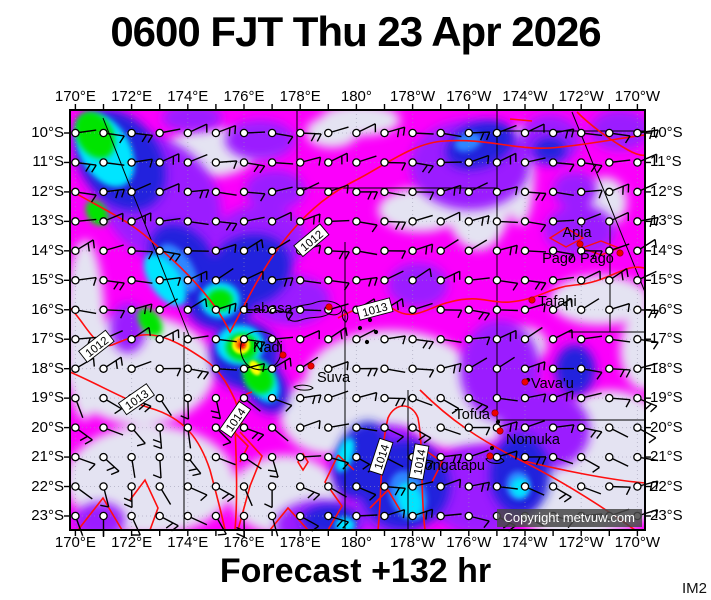 The height and width of the screenshot is (600, 711). Describe the element at coordinates (577, 233) in the screenshot. I see `city-label: Apia` at that location.